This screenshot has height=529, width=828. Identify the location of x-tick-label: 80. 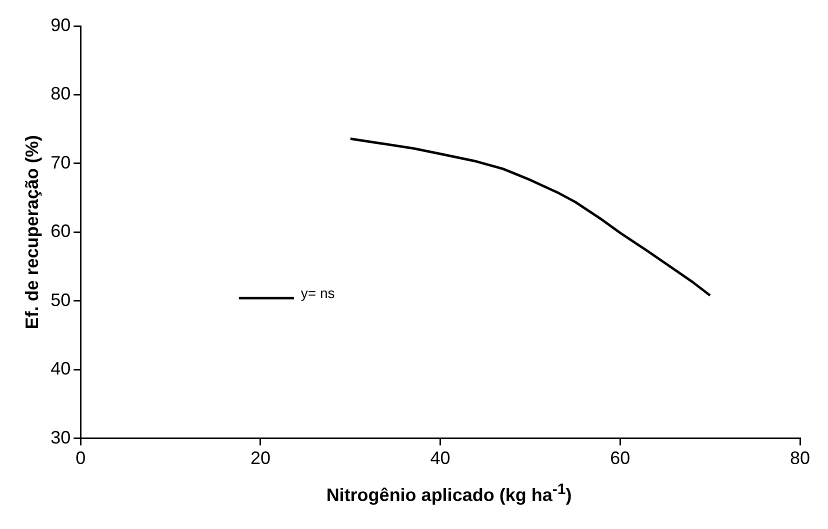
(800, 458).